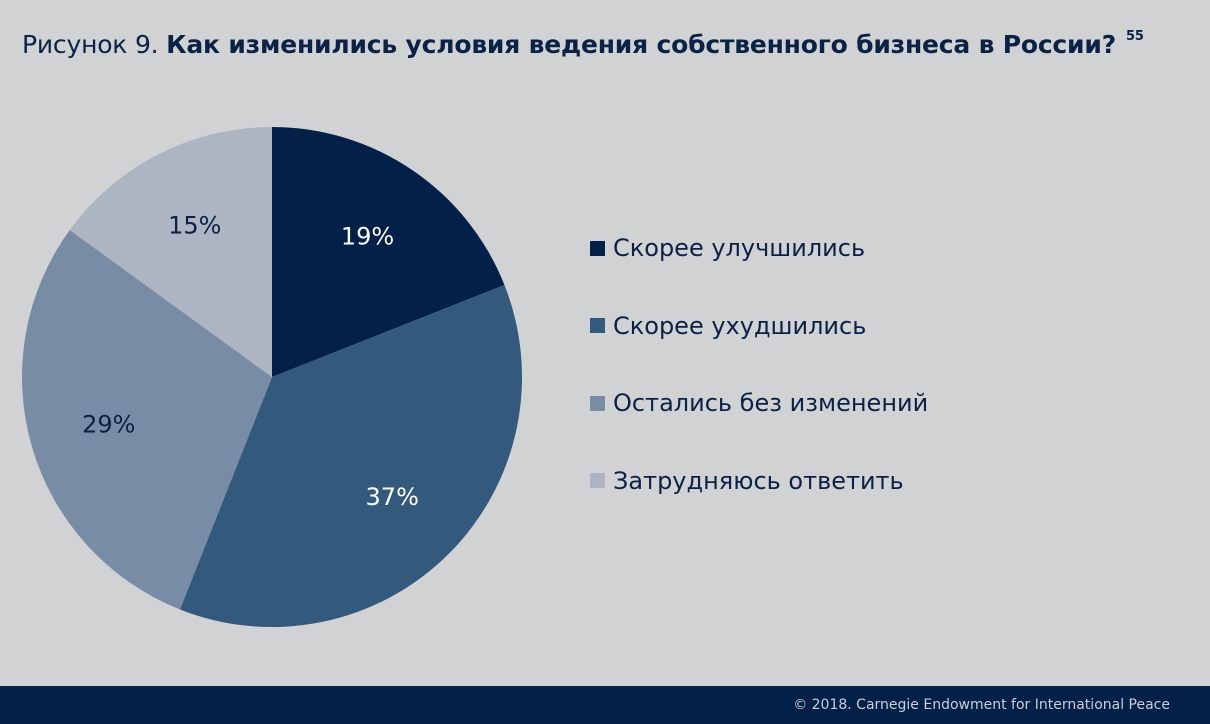  What do you see at coordinates (392, 497) in the screenshot?
I see `slice-label-2: 37%` at bounding box center [392, 497].